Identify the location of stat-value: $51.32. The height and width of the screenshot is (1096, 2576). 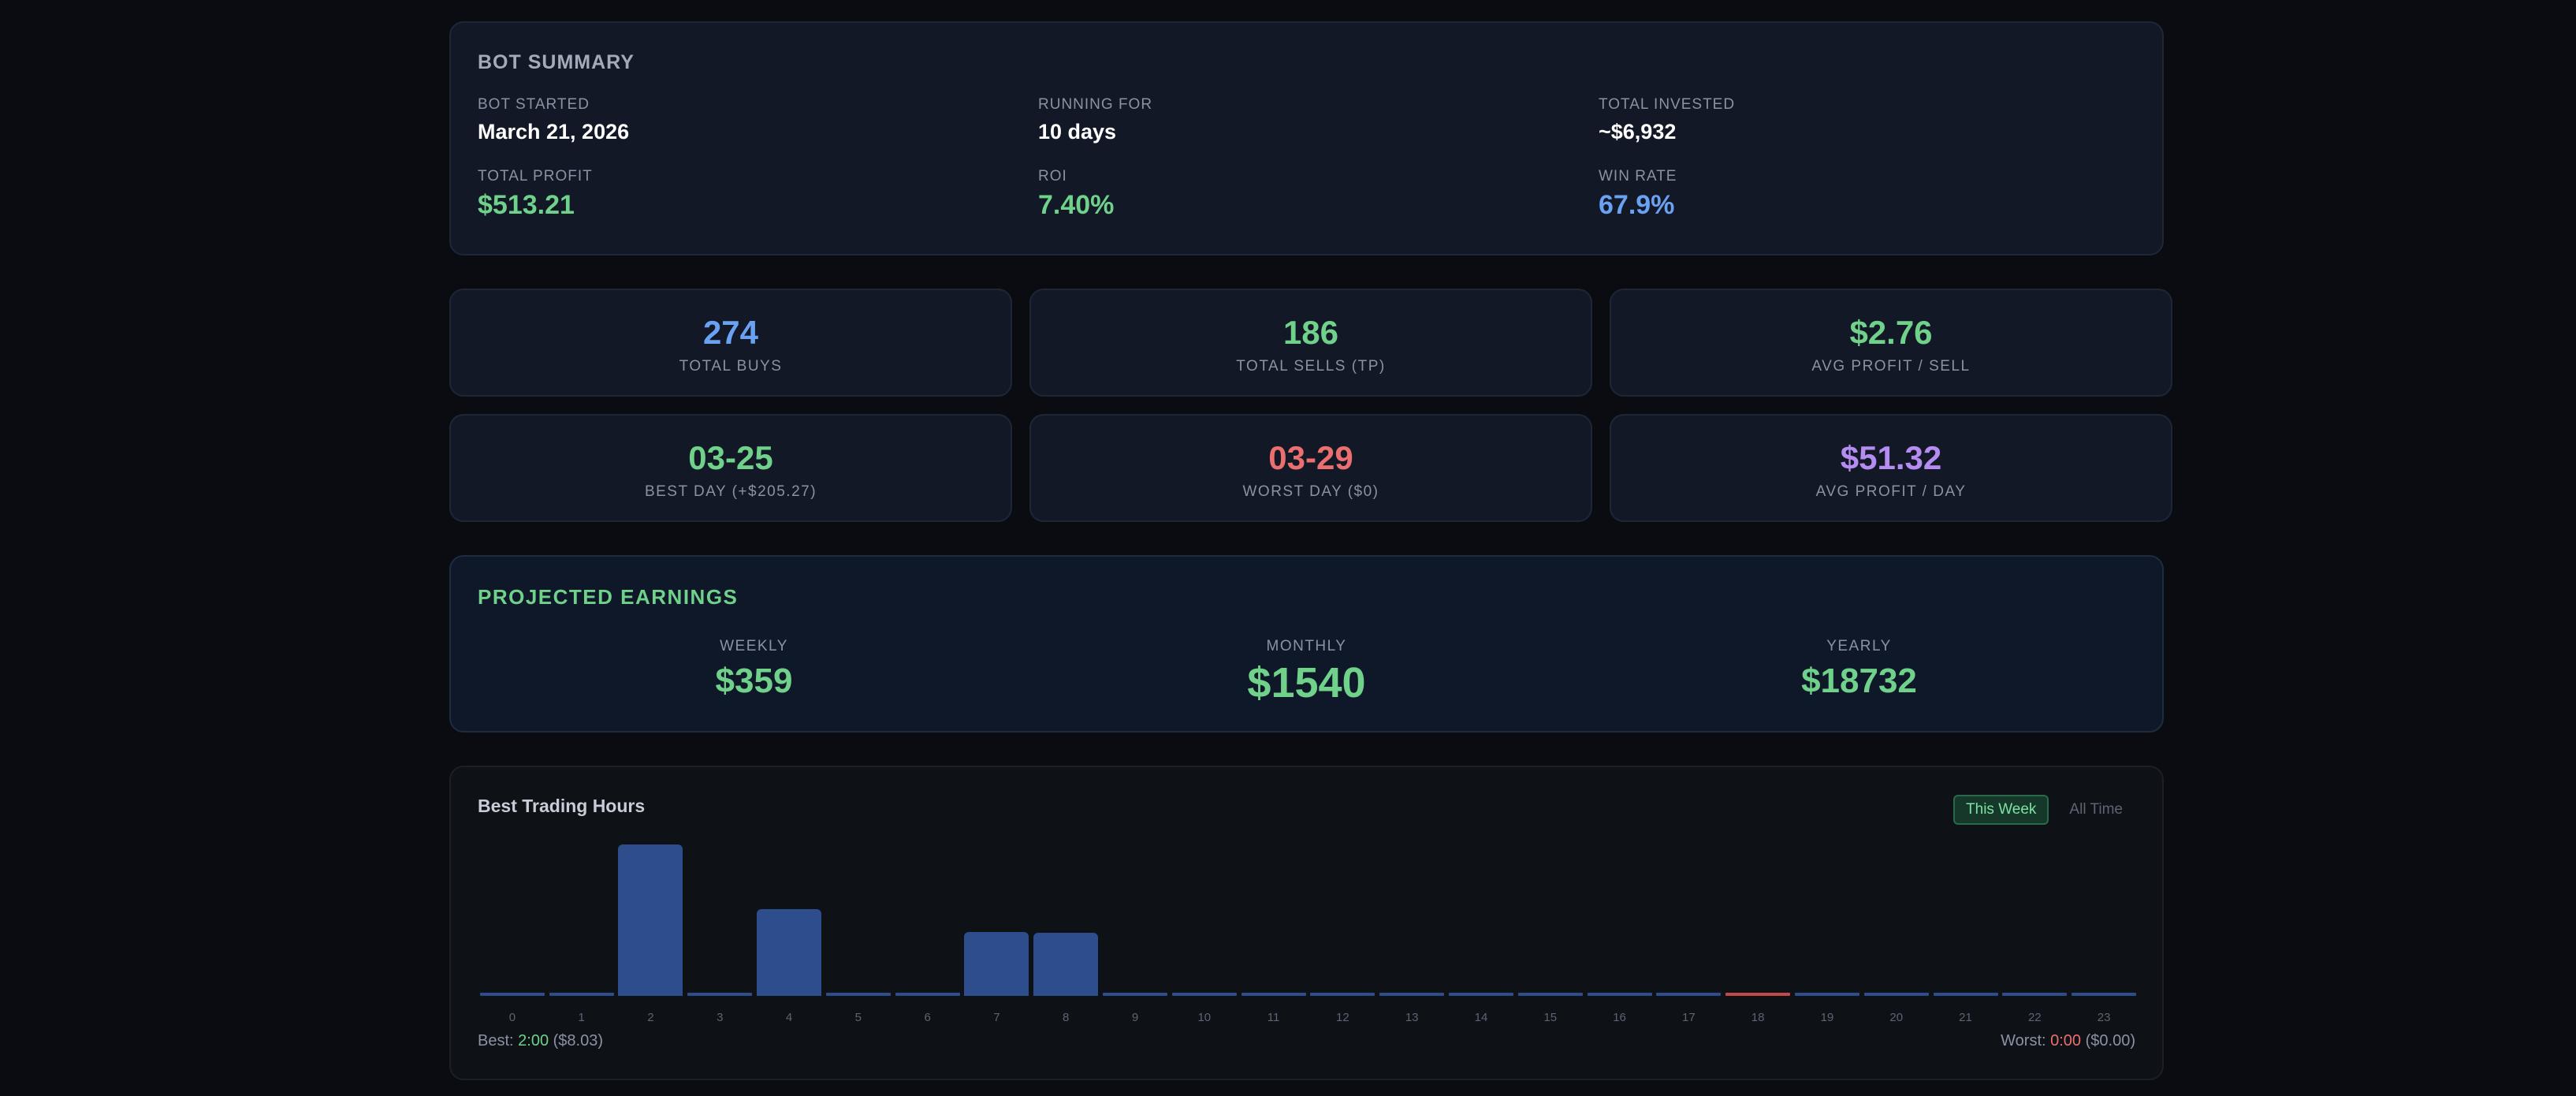
(1891, 457).